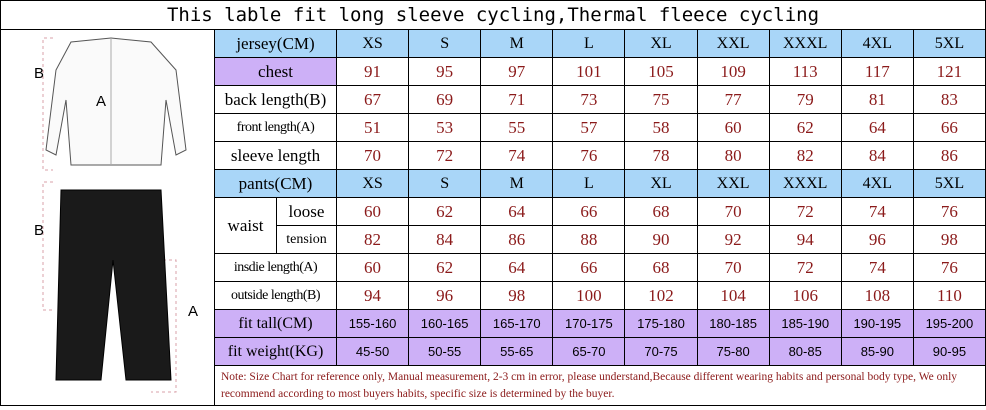  I want to click on value-cell: 53, so click(445, 128).